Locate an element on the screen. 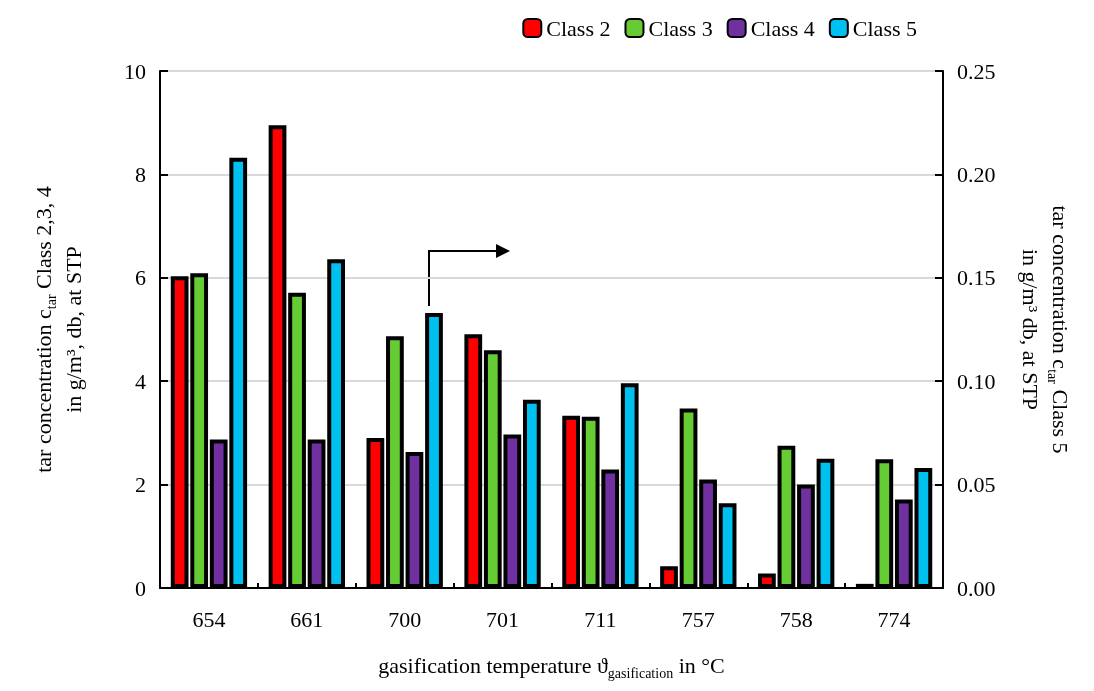 Image resolution: width=1094 pixels, height=691 pixels. y2-tick-label: 0.20 is located at coordinates (976, 174).